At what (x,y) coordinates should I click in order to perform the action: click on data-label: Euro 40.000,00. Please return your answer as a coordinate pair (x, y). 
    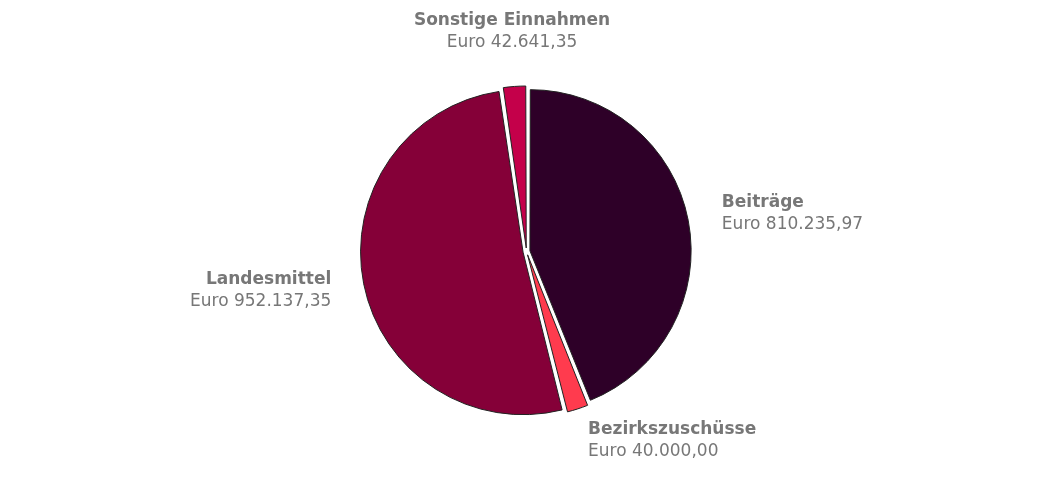
    Looking at the image, I should click on (653, 450).